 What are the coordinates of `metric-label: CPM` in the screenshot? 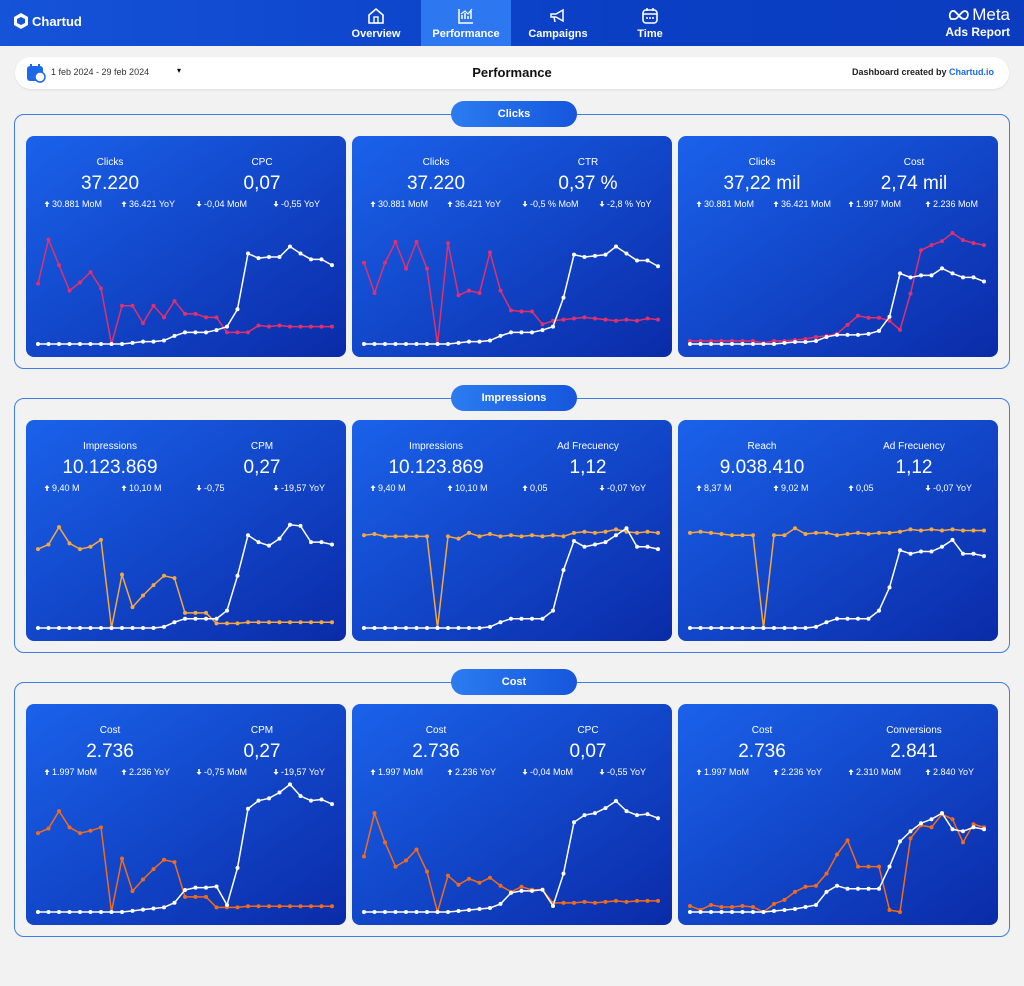 It's located at (262, 446).